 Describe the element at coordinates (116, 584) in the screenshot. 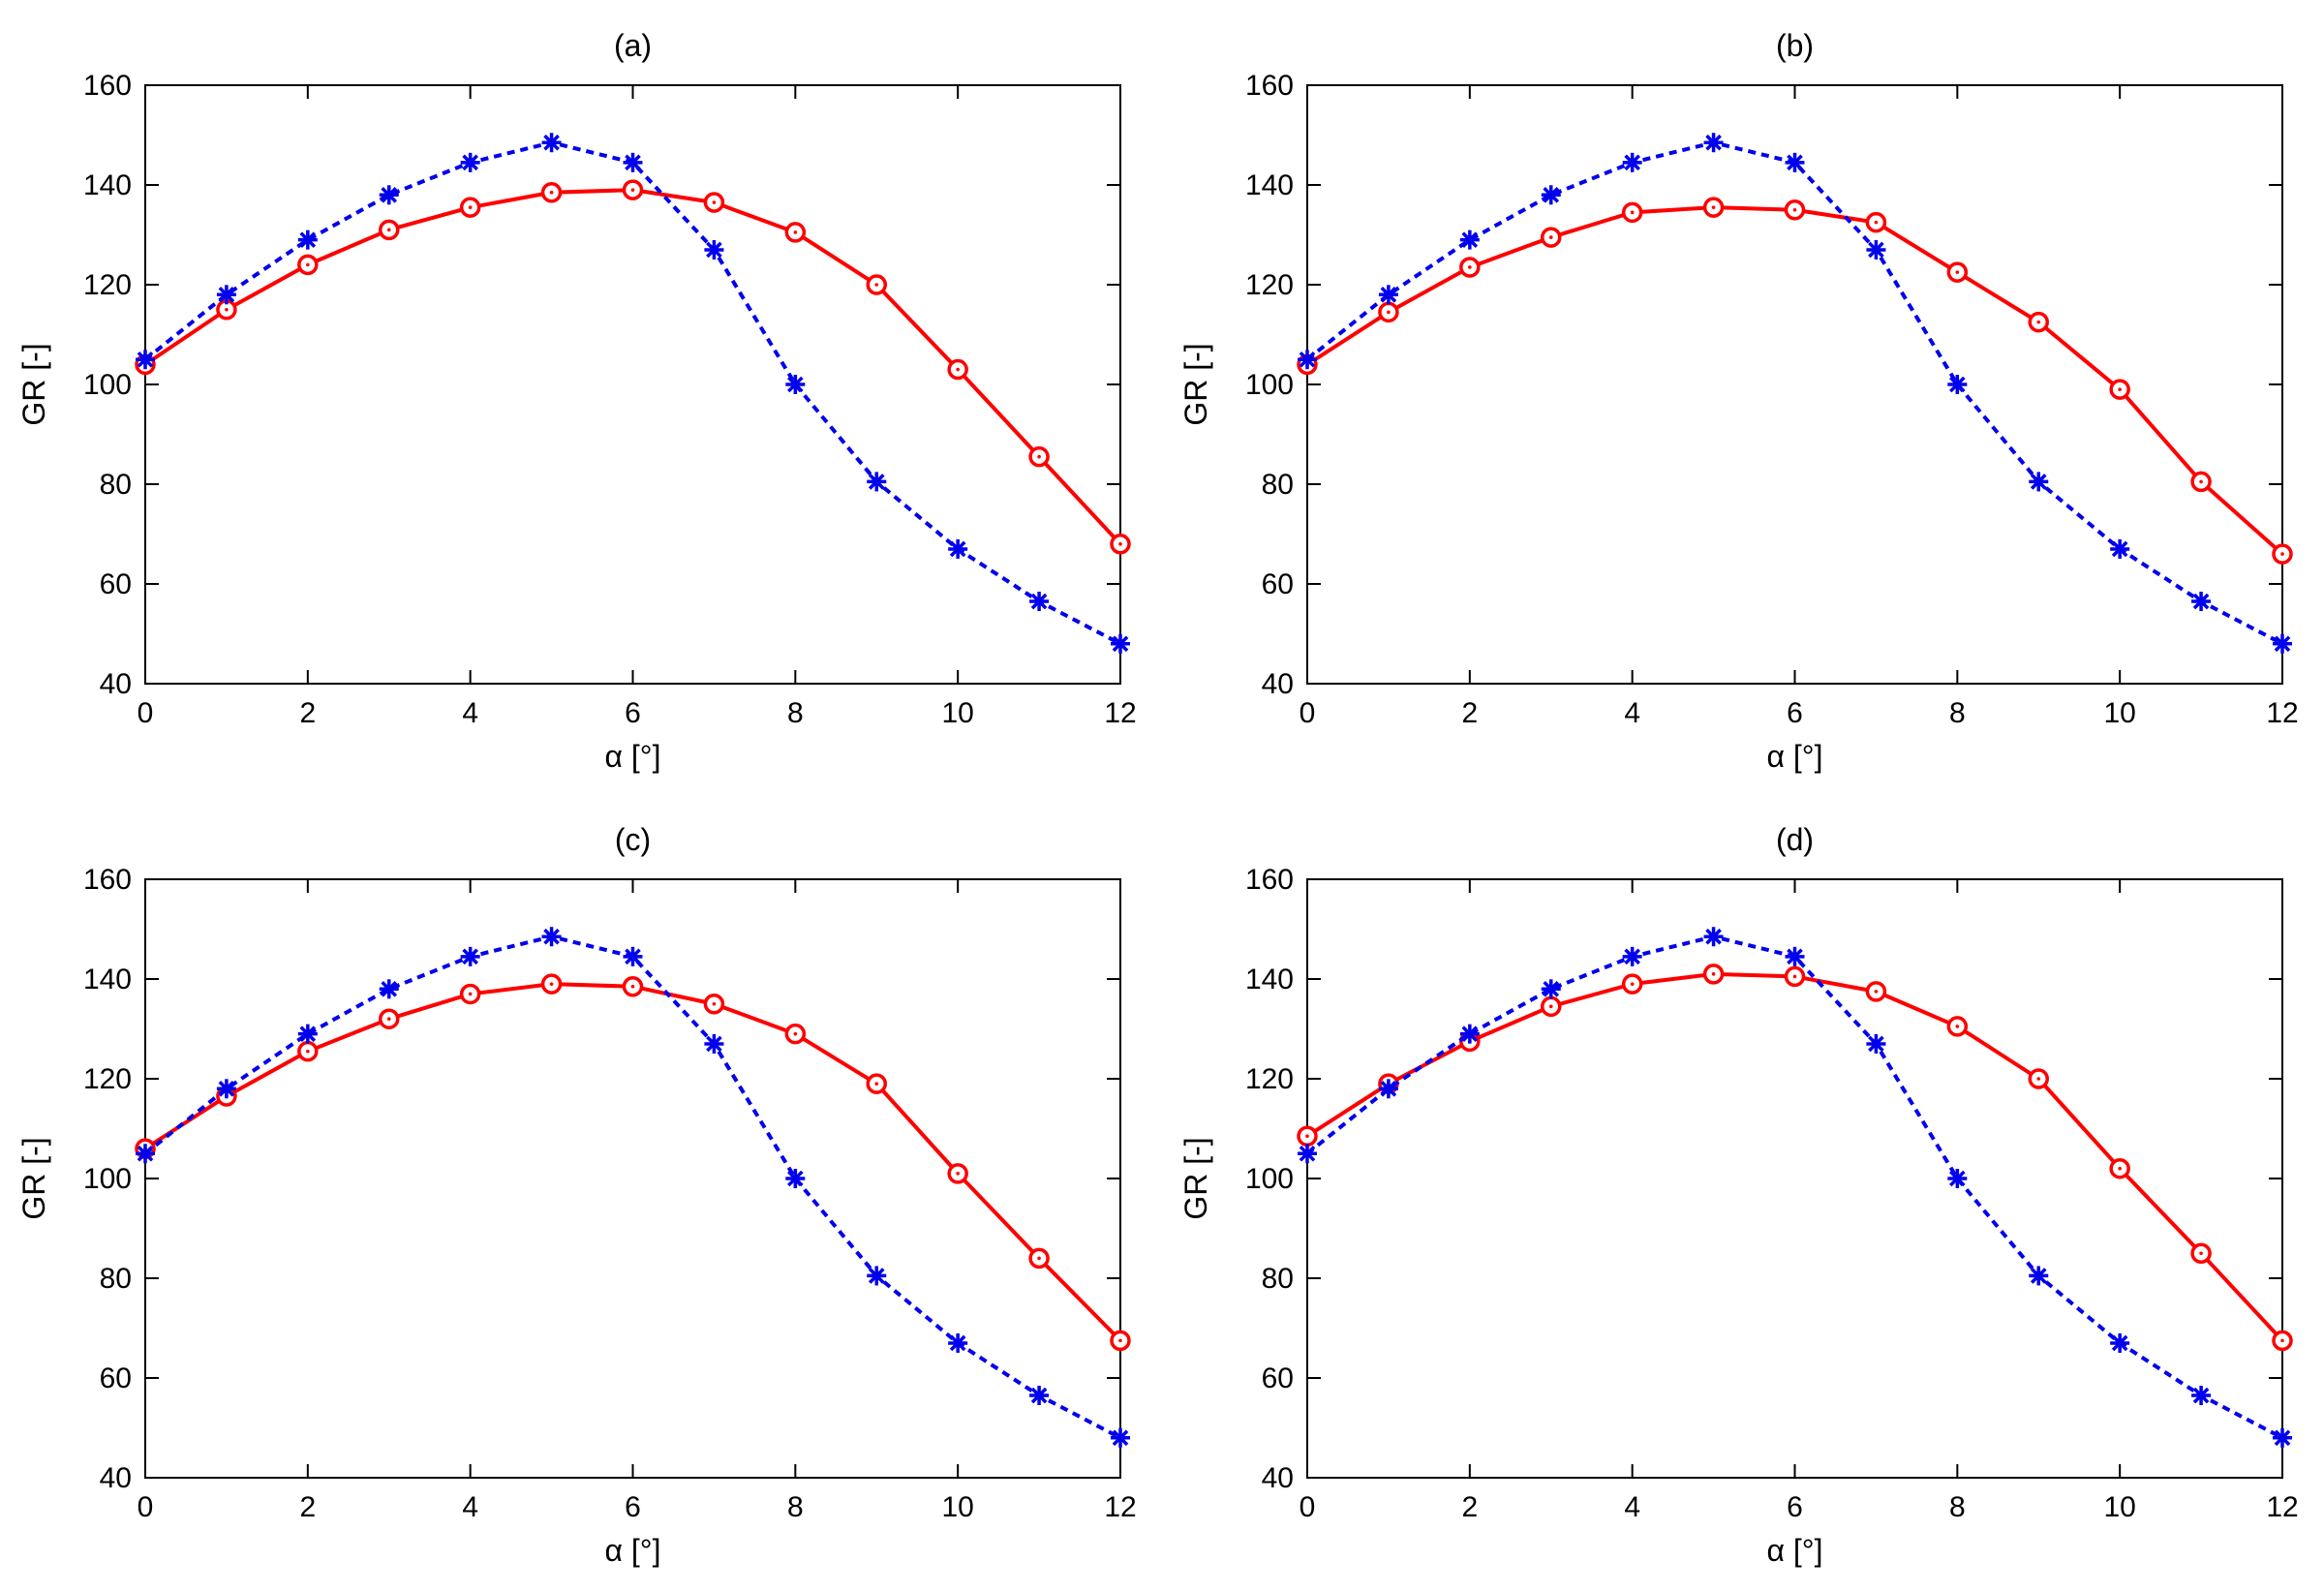

I see `y-tick-label: 60` at that location.